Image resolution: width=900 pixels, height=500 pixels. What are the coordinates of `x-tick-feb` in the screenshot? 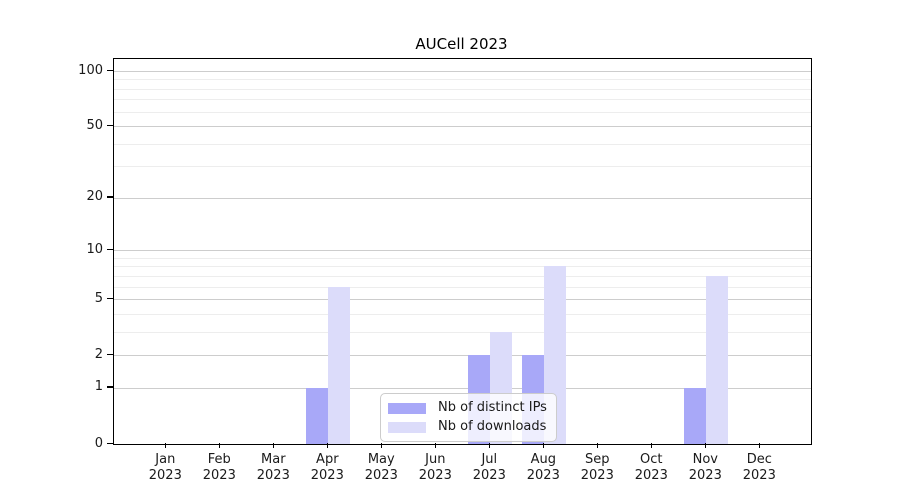 It's located at (219, 445).